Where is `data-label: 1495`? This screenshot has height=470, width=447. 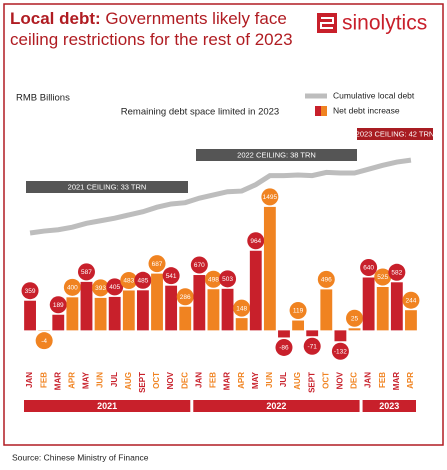
data-label: 1495 is located at coordinates (270, 197).